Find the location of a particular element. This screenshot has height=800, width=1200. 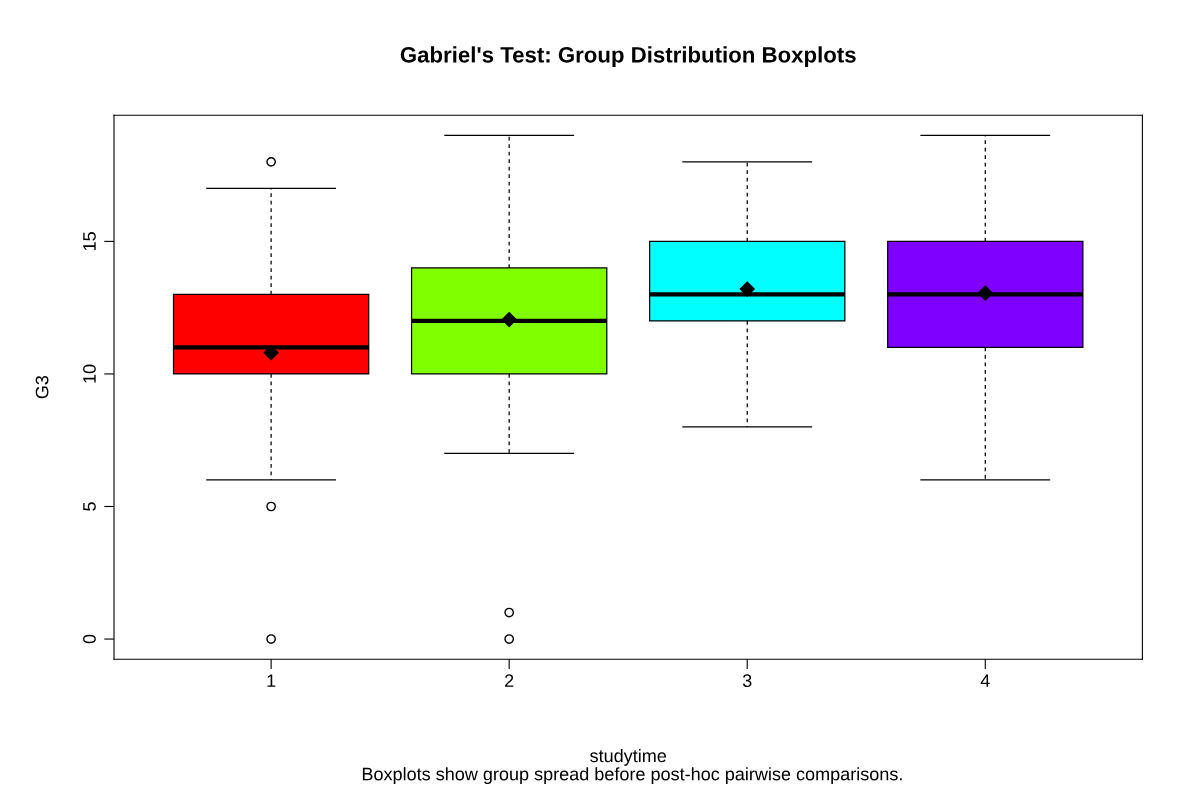

chart-title: Gabriel's Test: Group Distribution Boxplots is located at coordinates (628, 57).